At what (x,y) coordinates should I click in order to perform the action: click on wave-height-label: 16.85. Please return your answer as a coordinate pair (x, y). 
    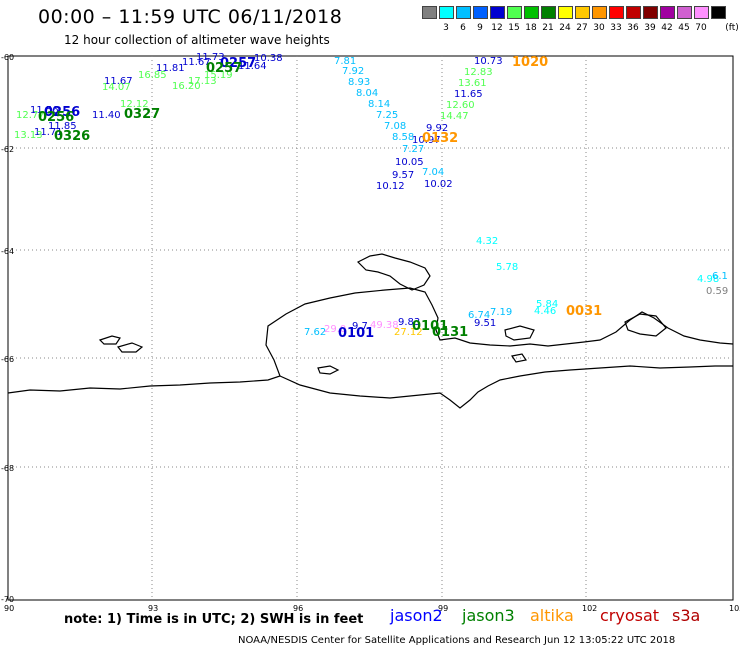
    Looking at the image, I should click on (152, 75).